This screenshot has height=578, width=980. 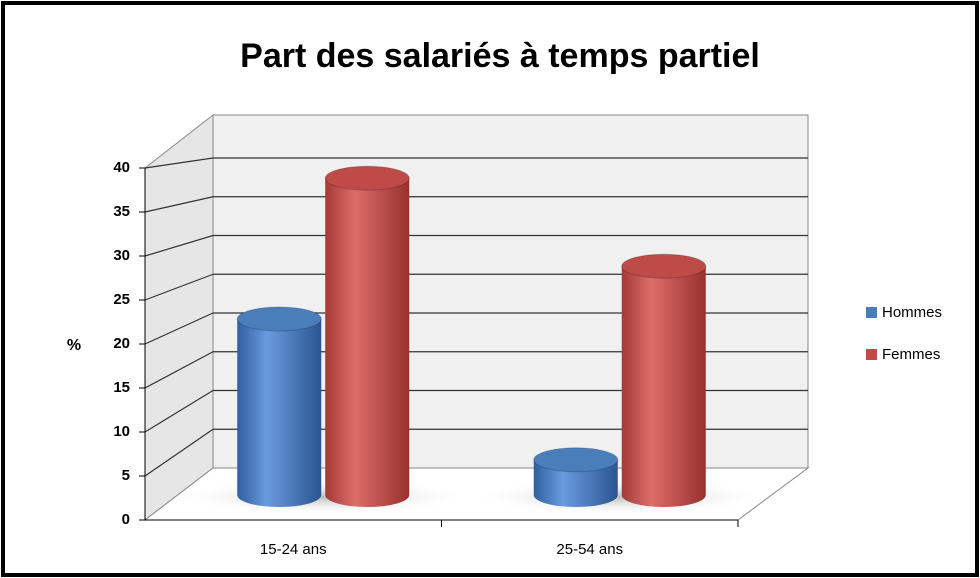 What do you see at coordinates (126, 519) in the screenshot?
I see `y-tick-label: 0` at bounding box center [126, 519].